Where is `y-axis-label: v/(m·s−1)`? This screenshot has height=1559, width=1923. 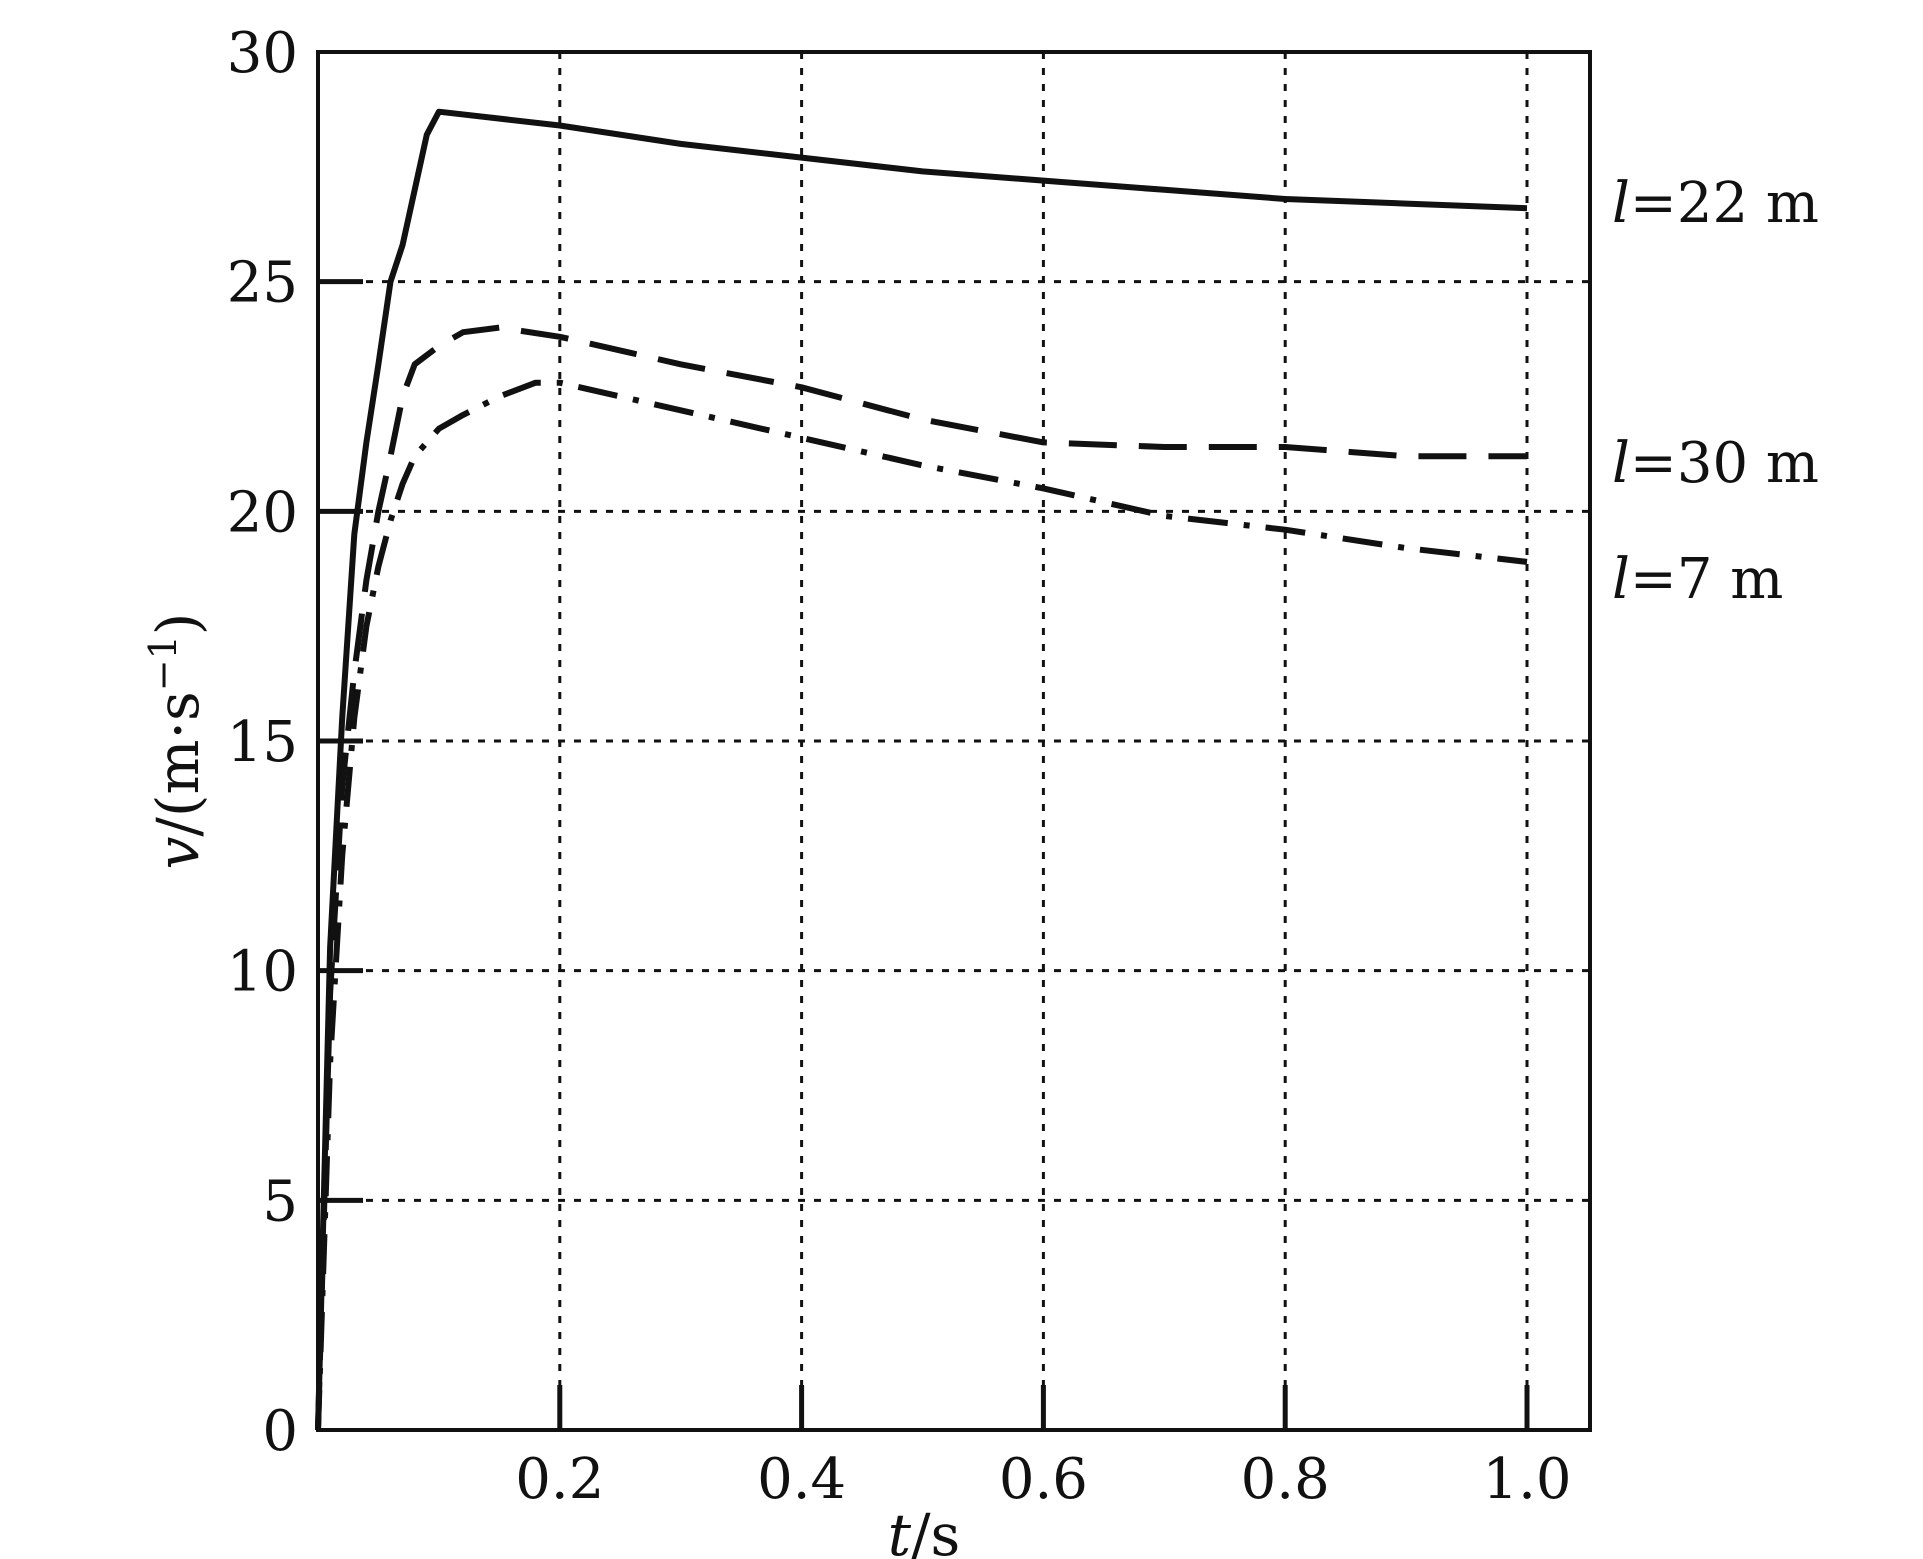 y-axis-label: v/(m·s−1) is located at coordinates (176, 741).